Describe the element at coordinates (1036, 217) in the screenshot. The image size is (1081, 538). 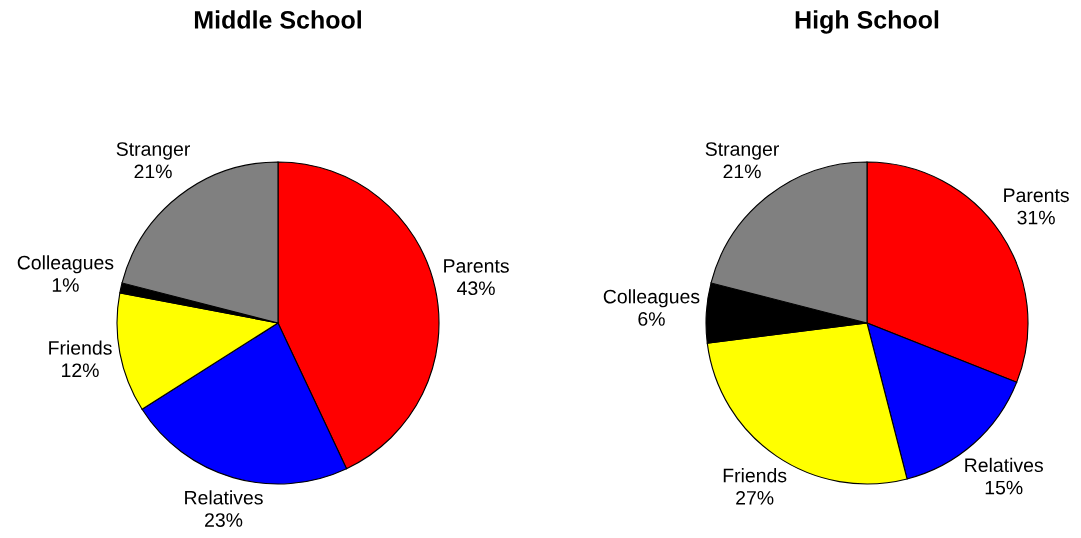
I see `data-label: 31%` at that location.